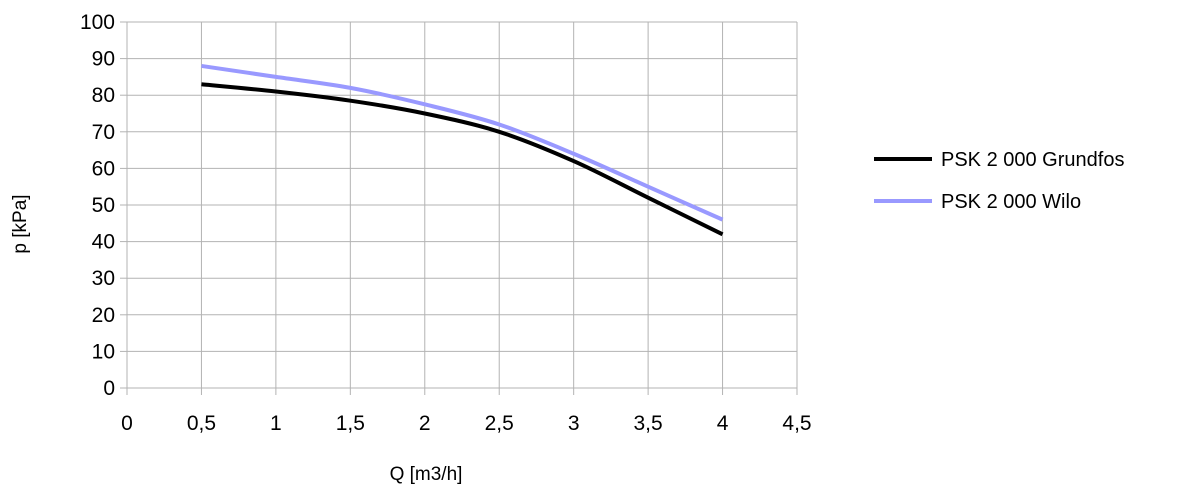 Image resolution: width=1188 pixels, height=490 pixels. I want to click on x-tick-label: 3,5, so click(648, 423).